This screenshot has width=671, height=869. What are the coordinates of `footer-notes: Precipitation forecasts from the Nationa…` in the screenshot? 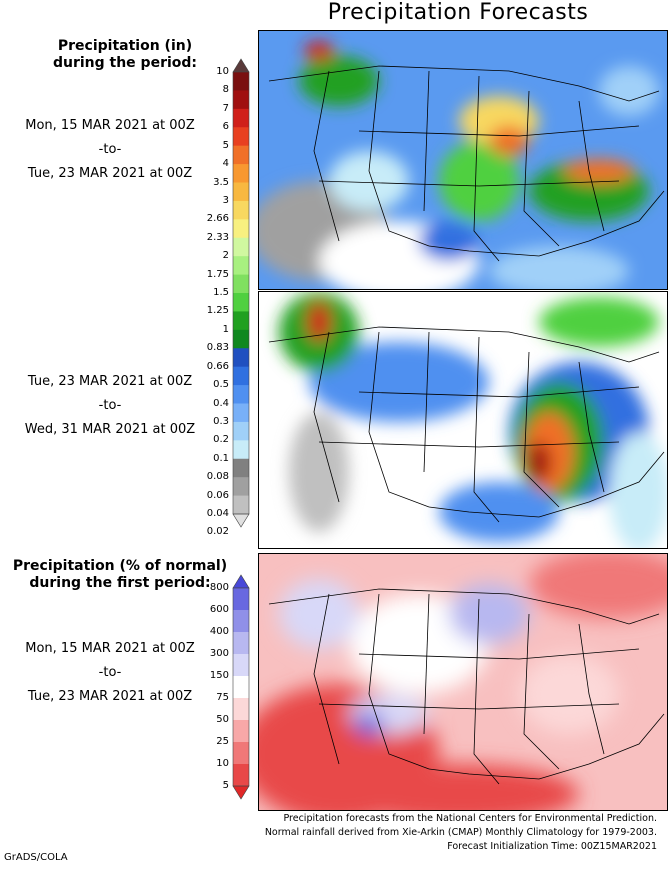 It's located at (461, 833).